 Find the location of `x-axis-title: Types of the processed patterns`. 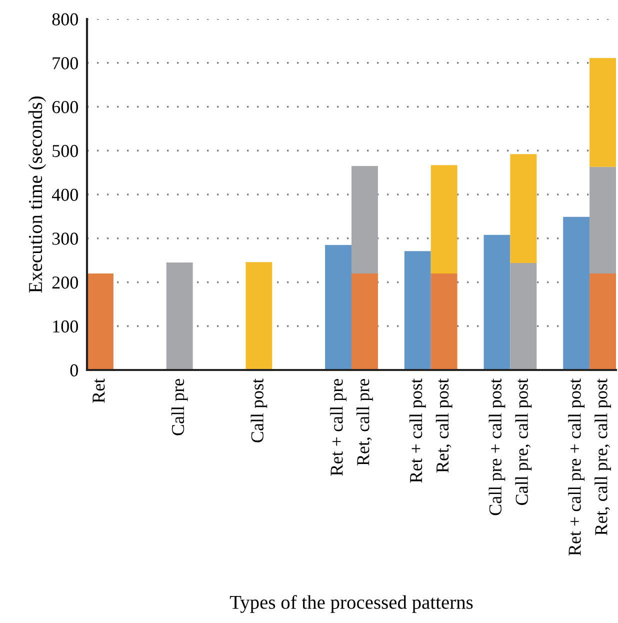

x-axis-title: Types of the processed patterns is located at coordinates (351, 604).